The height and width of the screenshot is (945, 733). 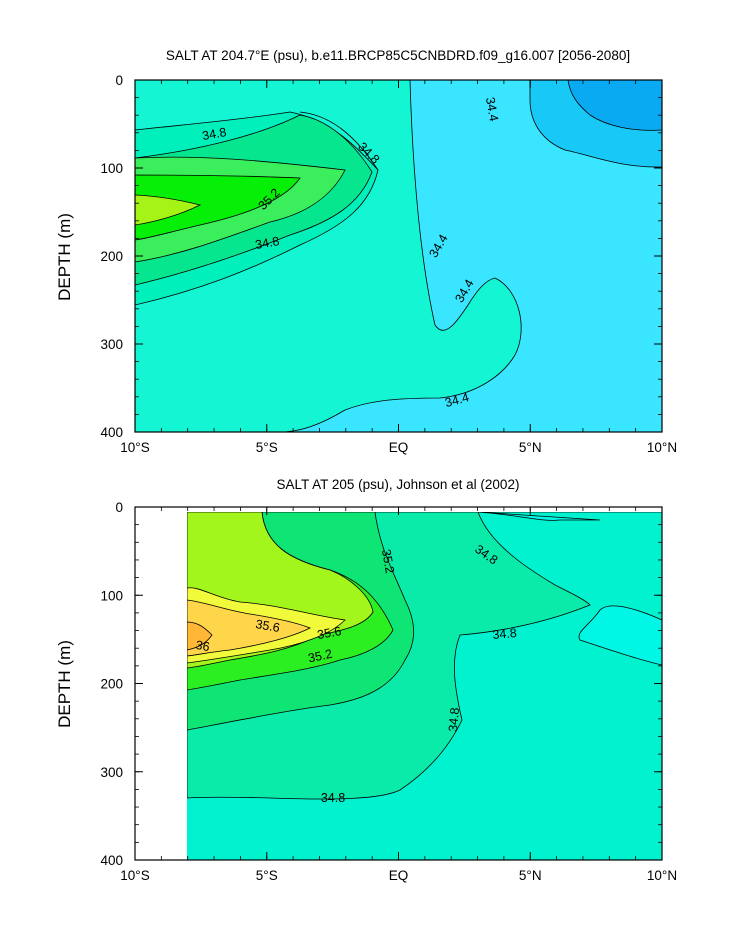 I want to click on chart-2-band-35.8-36.0, so click(x=249, y=628).